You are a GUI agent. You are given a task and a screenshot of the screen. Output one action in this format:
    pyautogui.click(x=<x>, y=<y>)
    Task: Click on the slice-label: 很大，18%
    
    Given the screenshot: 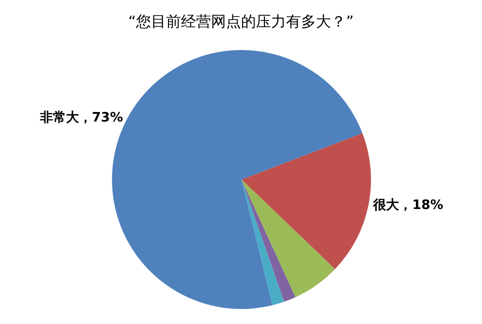 What is the action you would take?
    pyautogui.click(x=408, y=205)
    